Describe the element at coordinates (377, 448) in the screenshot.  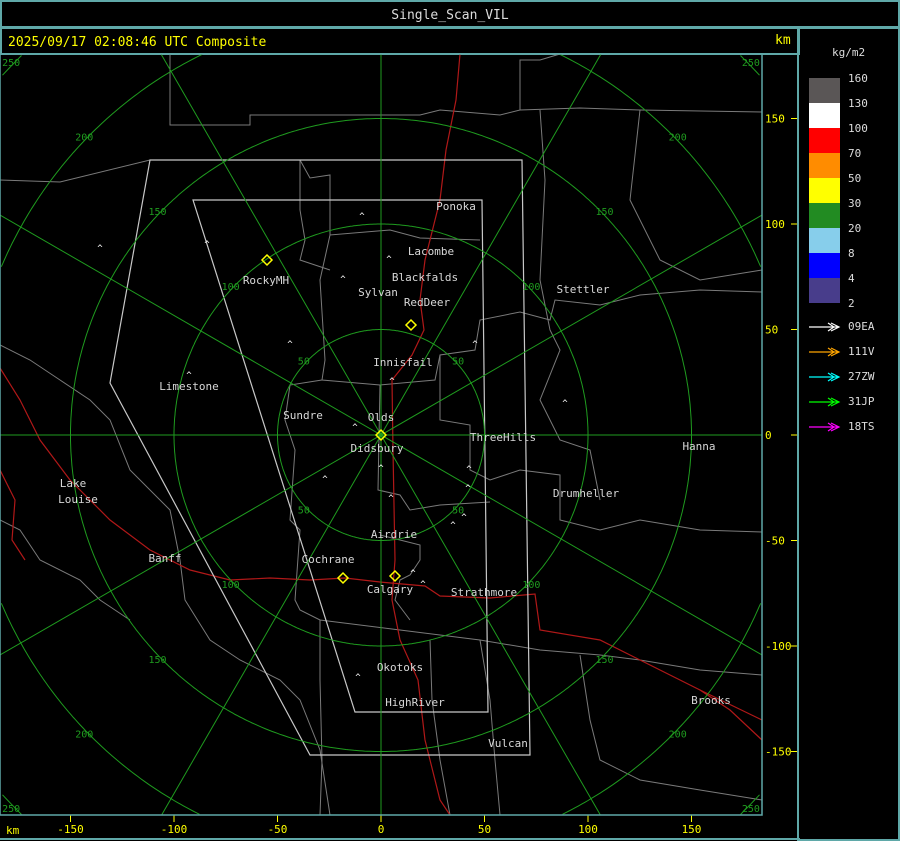
I see `town-label-didsbury: Didsbury` at that location.